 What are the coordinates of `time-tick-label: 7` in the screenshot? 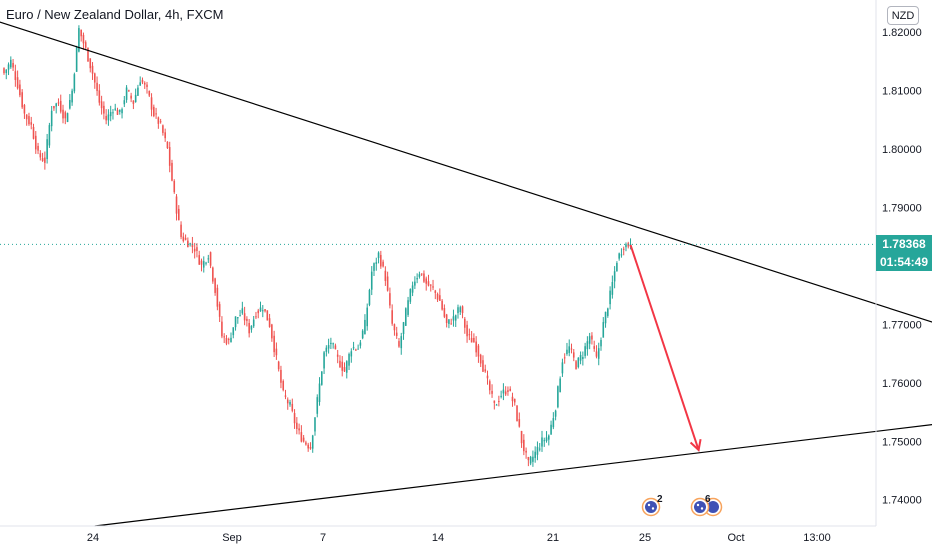 It's located at (323, 538).